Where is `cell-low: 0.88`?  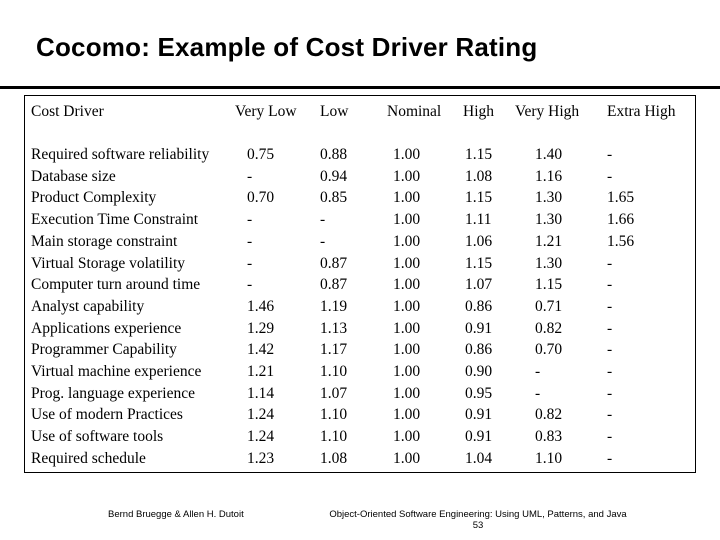
cell-low: 0.88 is located at coordinates (334, 154).